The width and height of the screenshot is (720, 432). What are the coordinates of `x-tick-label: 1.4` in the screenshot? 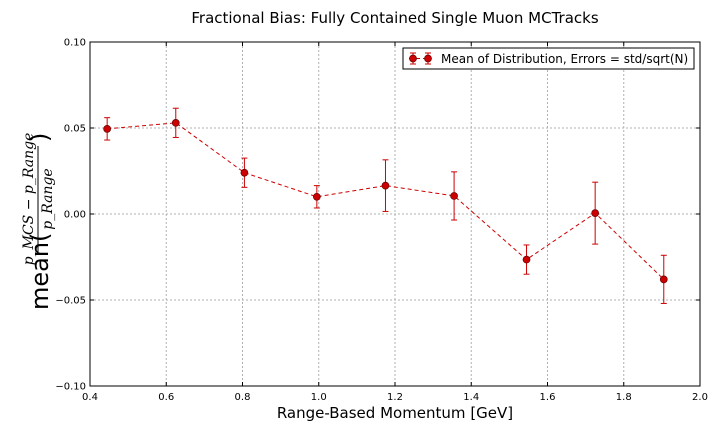 It's located at (471, 397).